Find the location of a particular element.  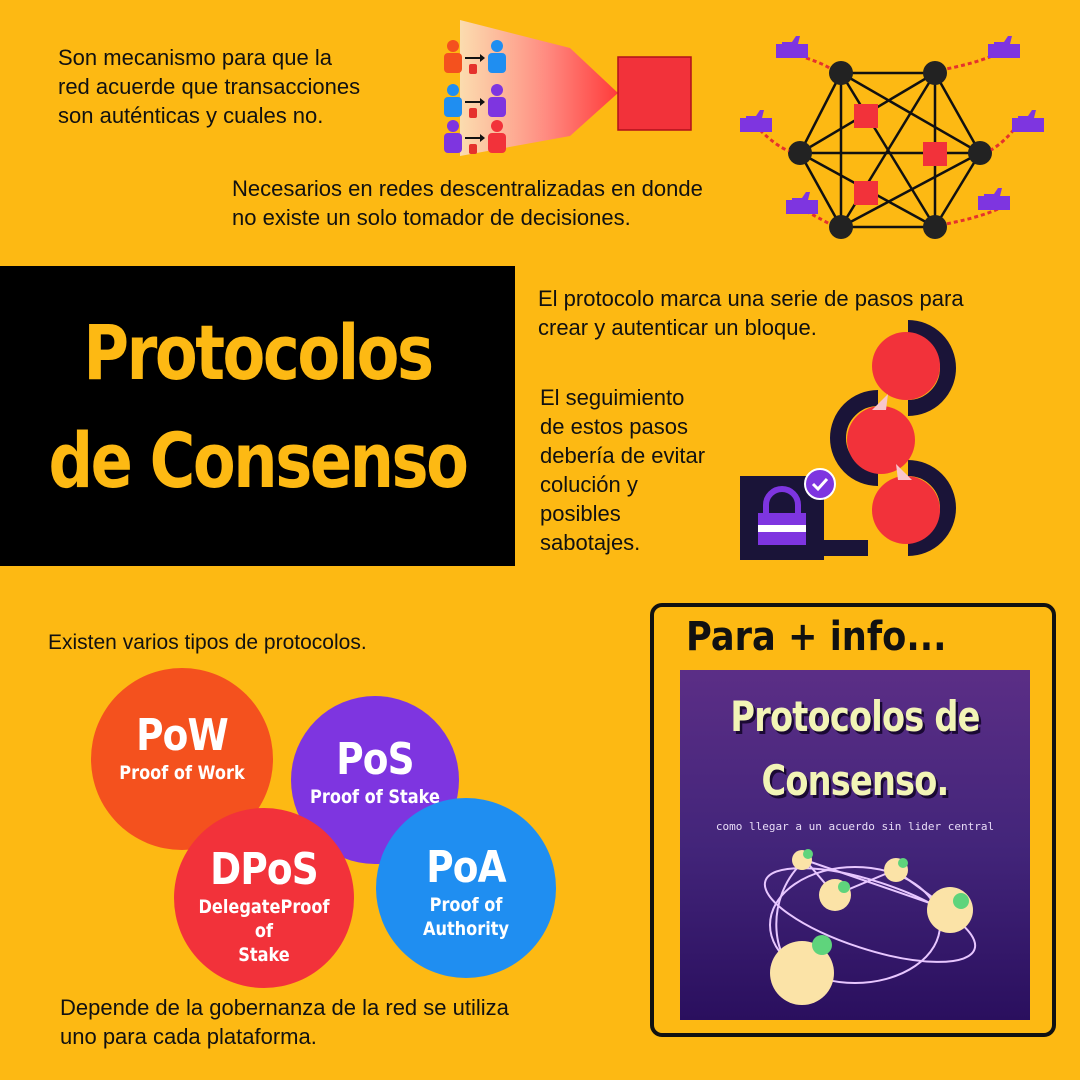

protocol-bubble-pow: PoW Proof of Work is located at coordinates (182, 759).